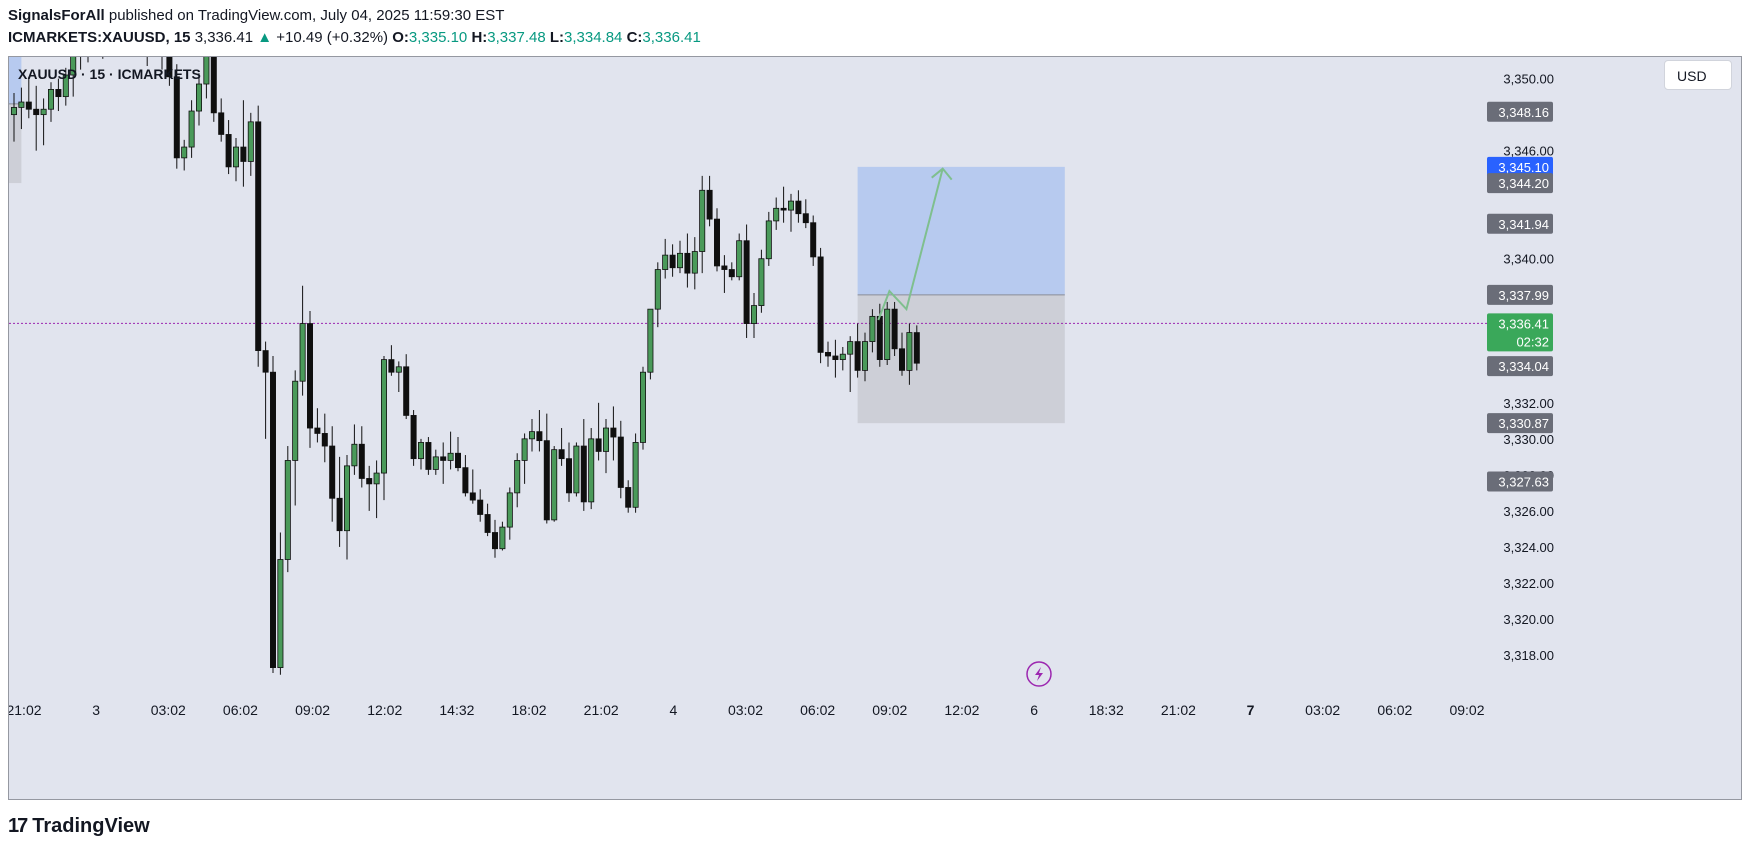 The width and height of the screenshot is (1750, 850). What do you see at coordinates (1528, 259) in the screenshot?
I see `price-tick-label: 3,340.00` at bounding box center [1528, 259].